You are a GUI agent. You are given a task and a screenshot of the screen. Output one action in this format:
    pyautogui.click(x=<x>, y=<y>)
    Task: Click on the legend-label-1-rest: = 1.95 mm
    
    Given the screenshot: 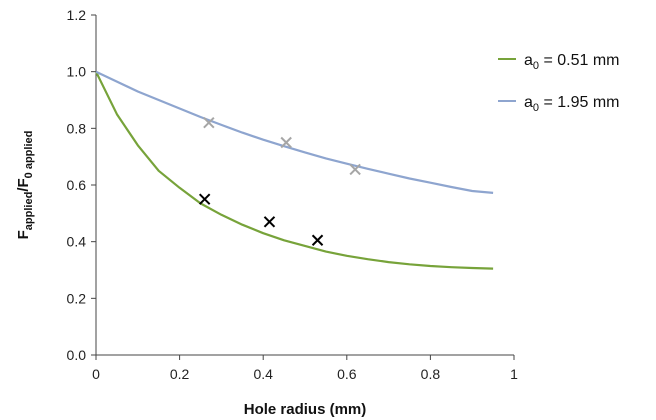 What is the action you would take?
    pyautogui.click(x=579, y=102)
    